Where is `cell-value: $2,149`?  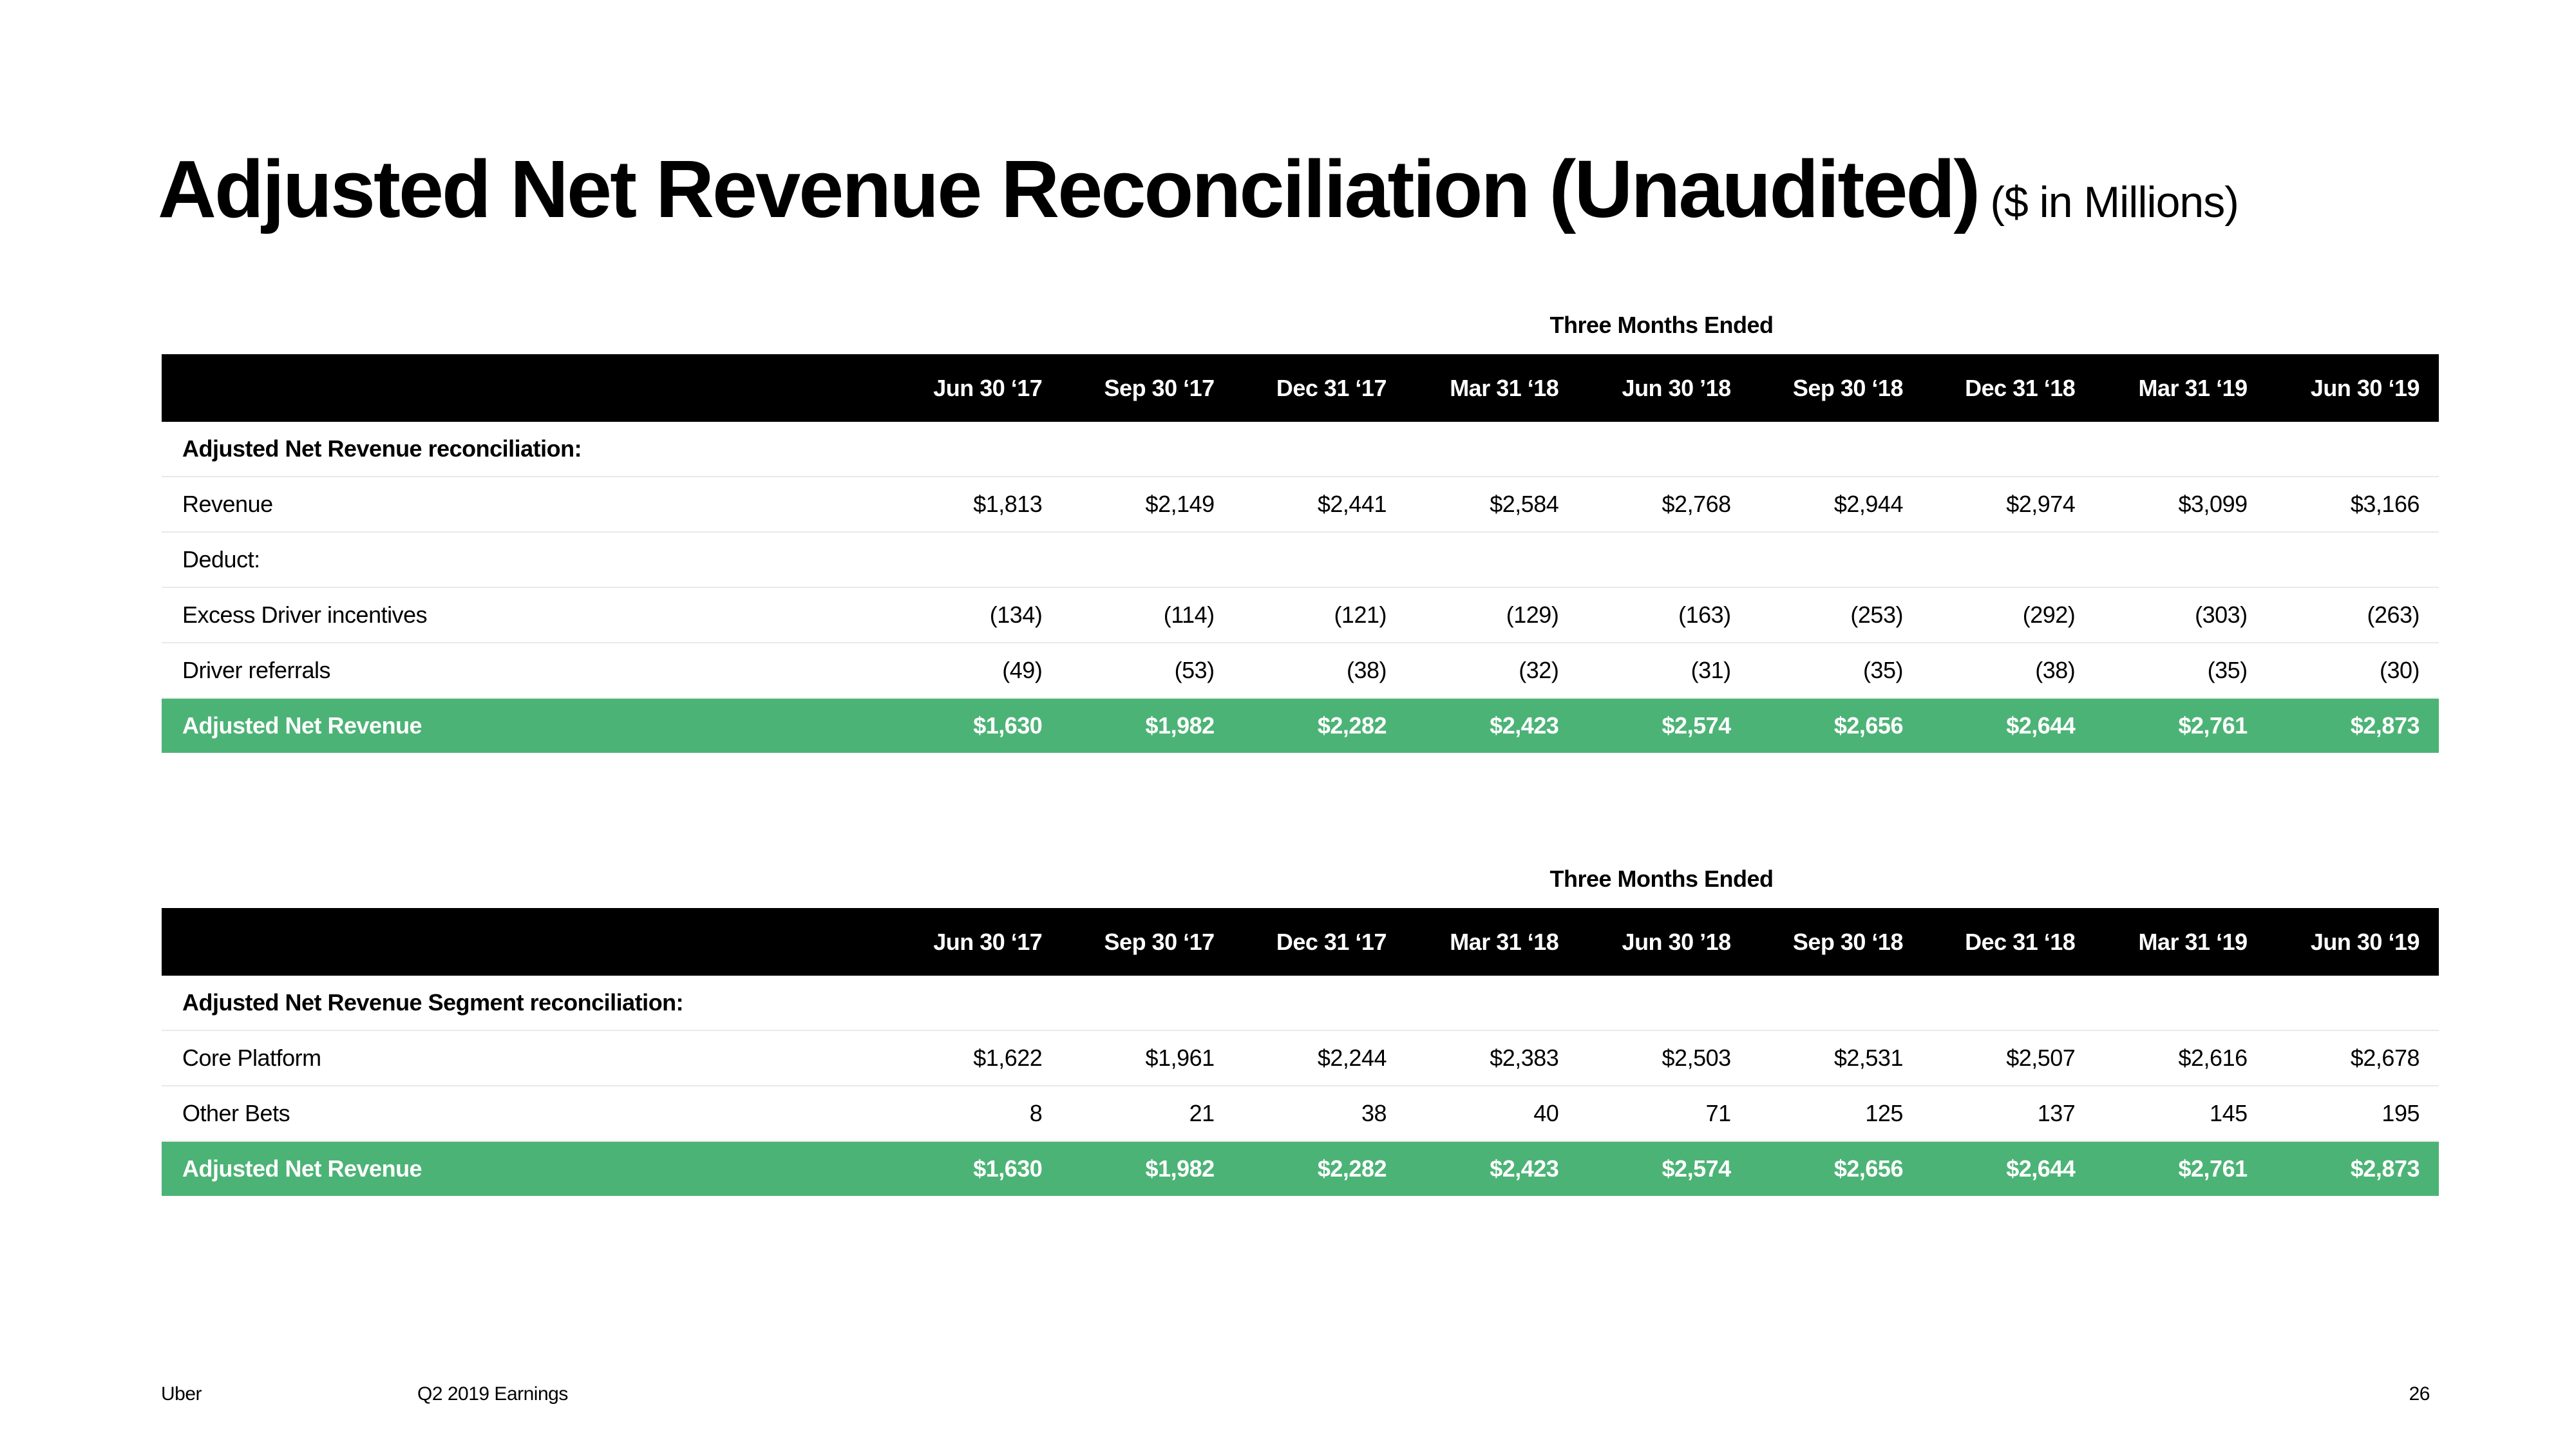
cell-value: $2,149 is located at coordinates (1147, 505).